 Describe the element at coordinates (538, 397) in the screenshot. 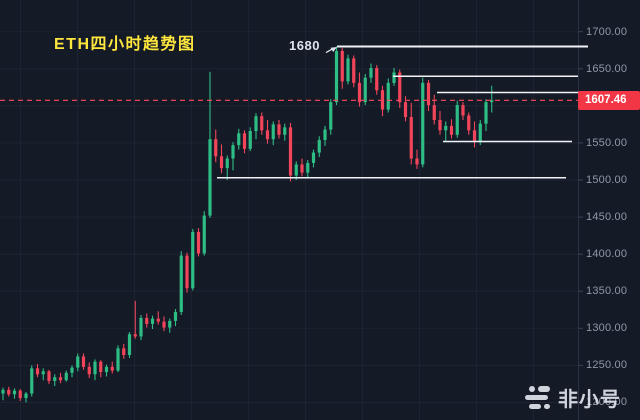

I see `feixiaohao-logo-icon` at that location.